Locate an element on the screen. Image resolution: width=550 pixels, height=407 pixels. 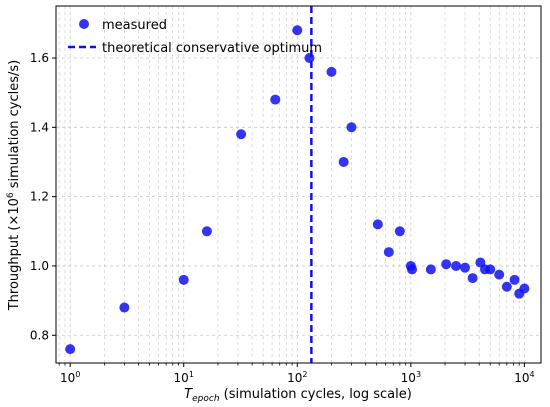
y-axis-label: Throughput (×106 simulation cycles/s) is located at coordinates (14, 186).